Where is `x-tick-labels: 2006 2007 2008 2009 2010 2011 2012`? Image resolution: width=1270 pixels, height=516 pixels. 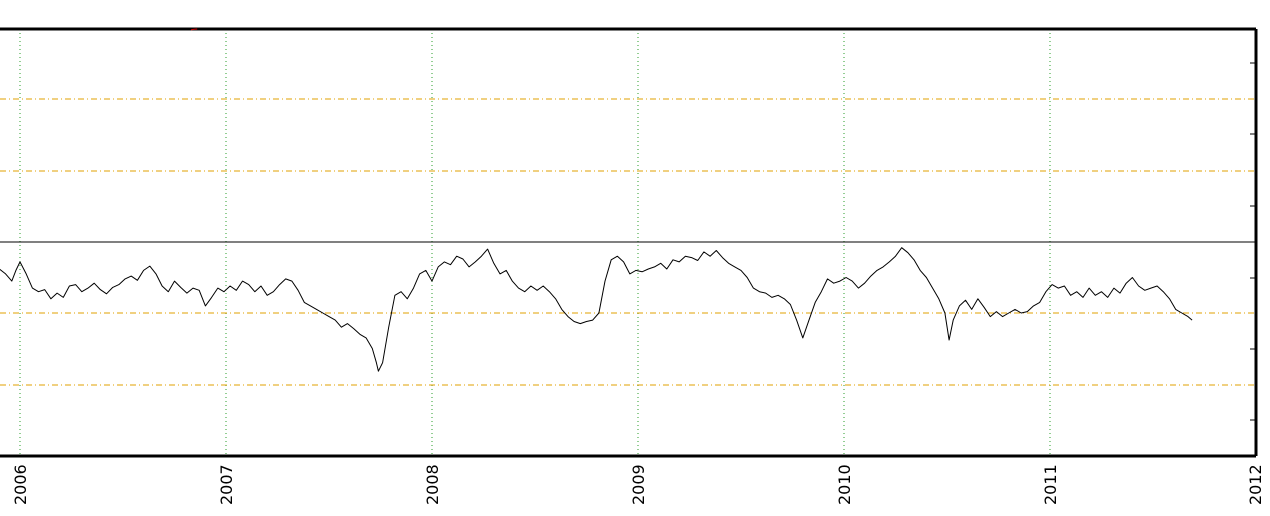 x-tick-labels: 2006 2007 2008 2009 2010 2011 2012 is located at coordinates (638, 484).